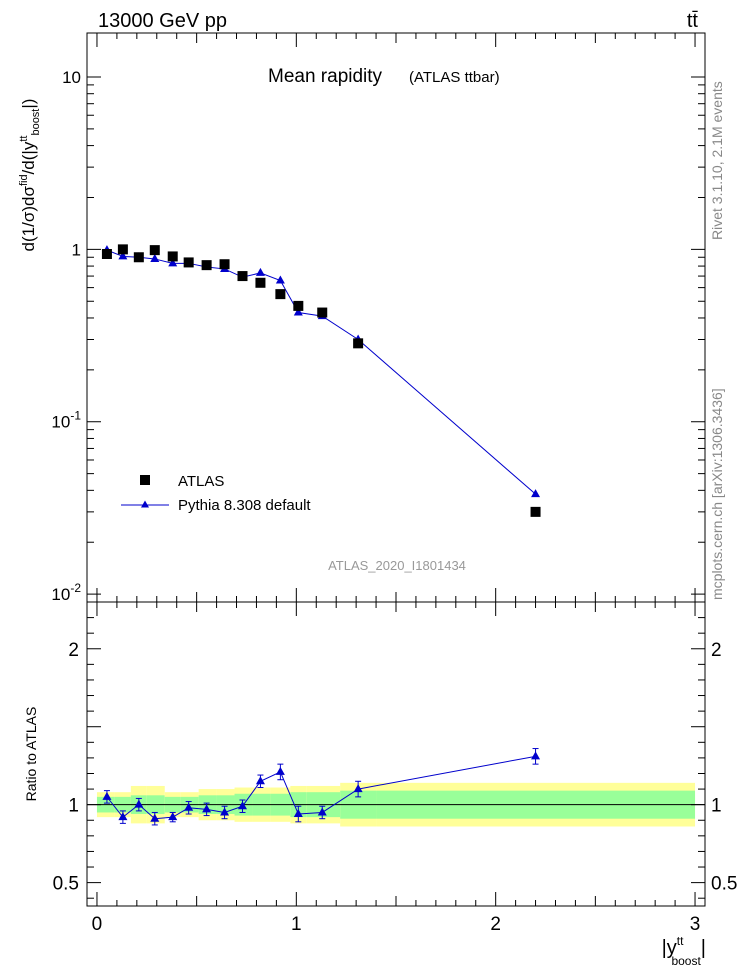 The image size is (746, 972). What do you see at coordinates (495, 924) in the screenshot?
I see `x-tick-label: 2` at bounding box center [495, 924].